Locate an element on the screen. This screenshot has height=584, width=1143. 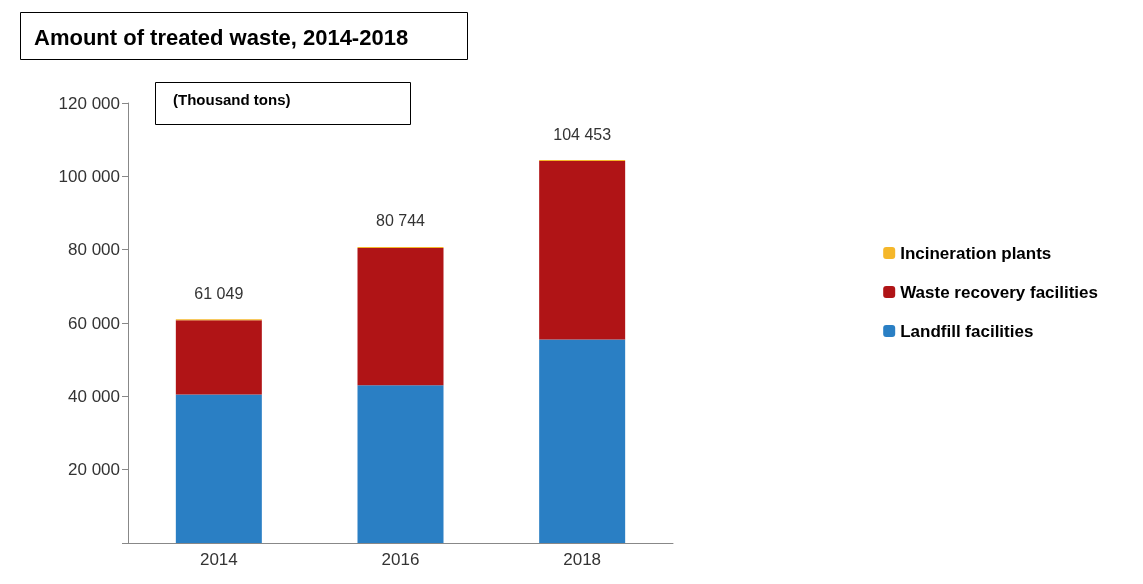
chart-title: Amount of treated waste, 2014-2018 is located at coordinates (221, 37).